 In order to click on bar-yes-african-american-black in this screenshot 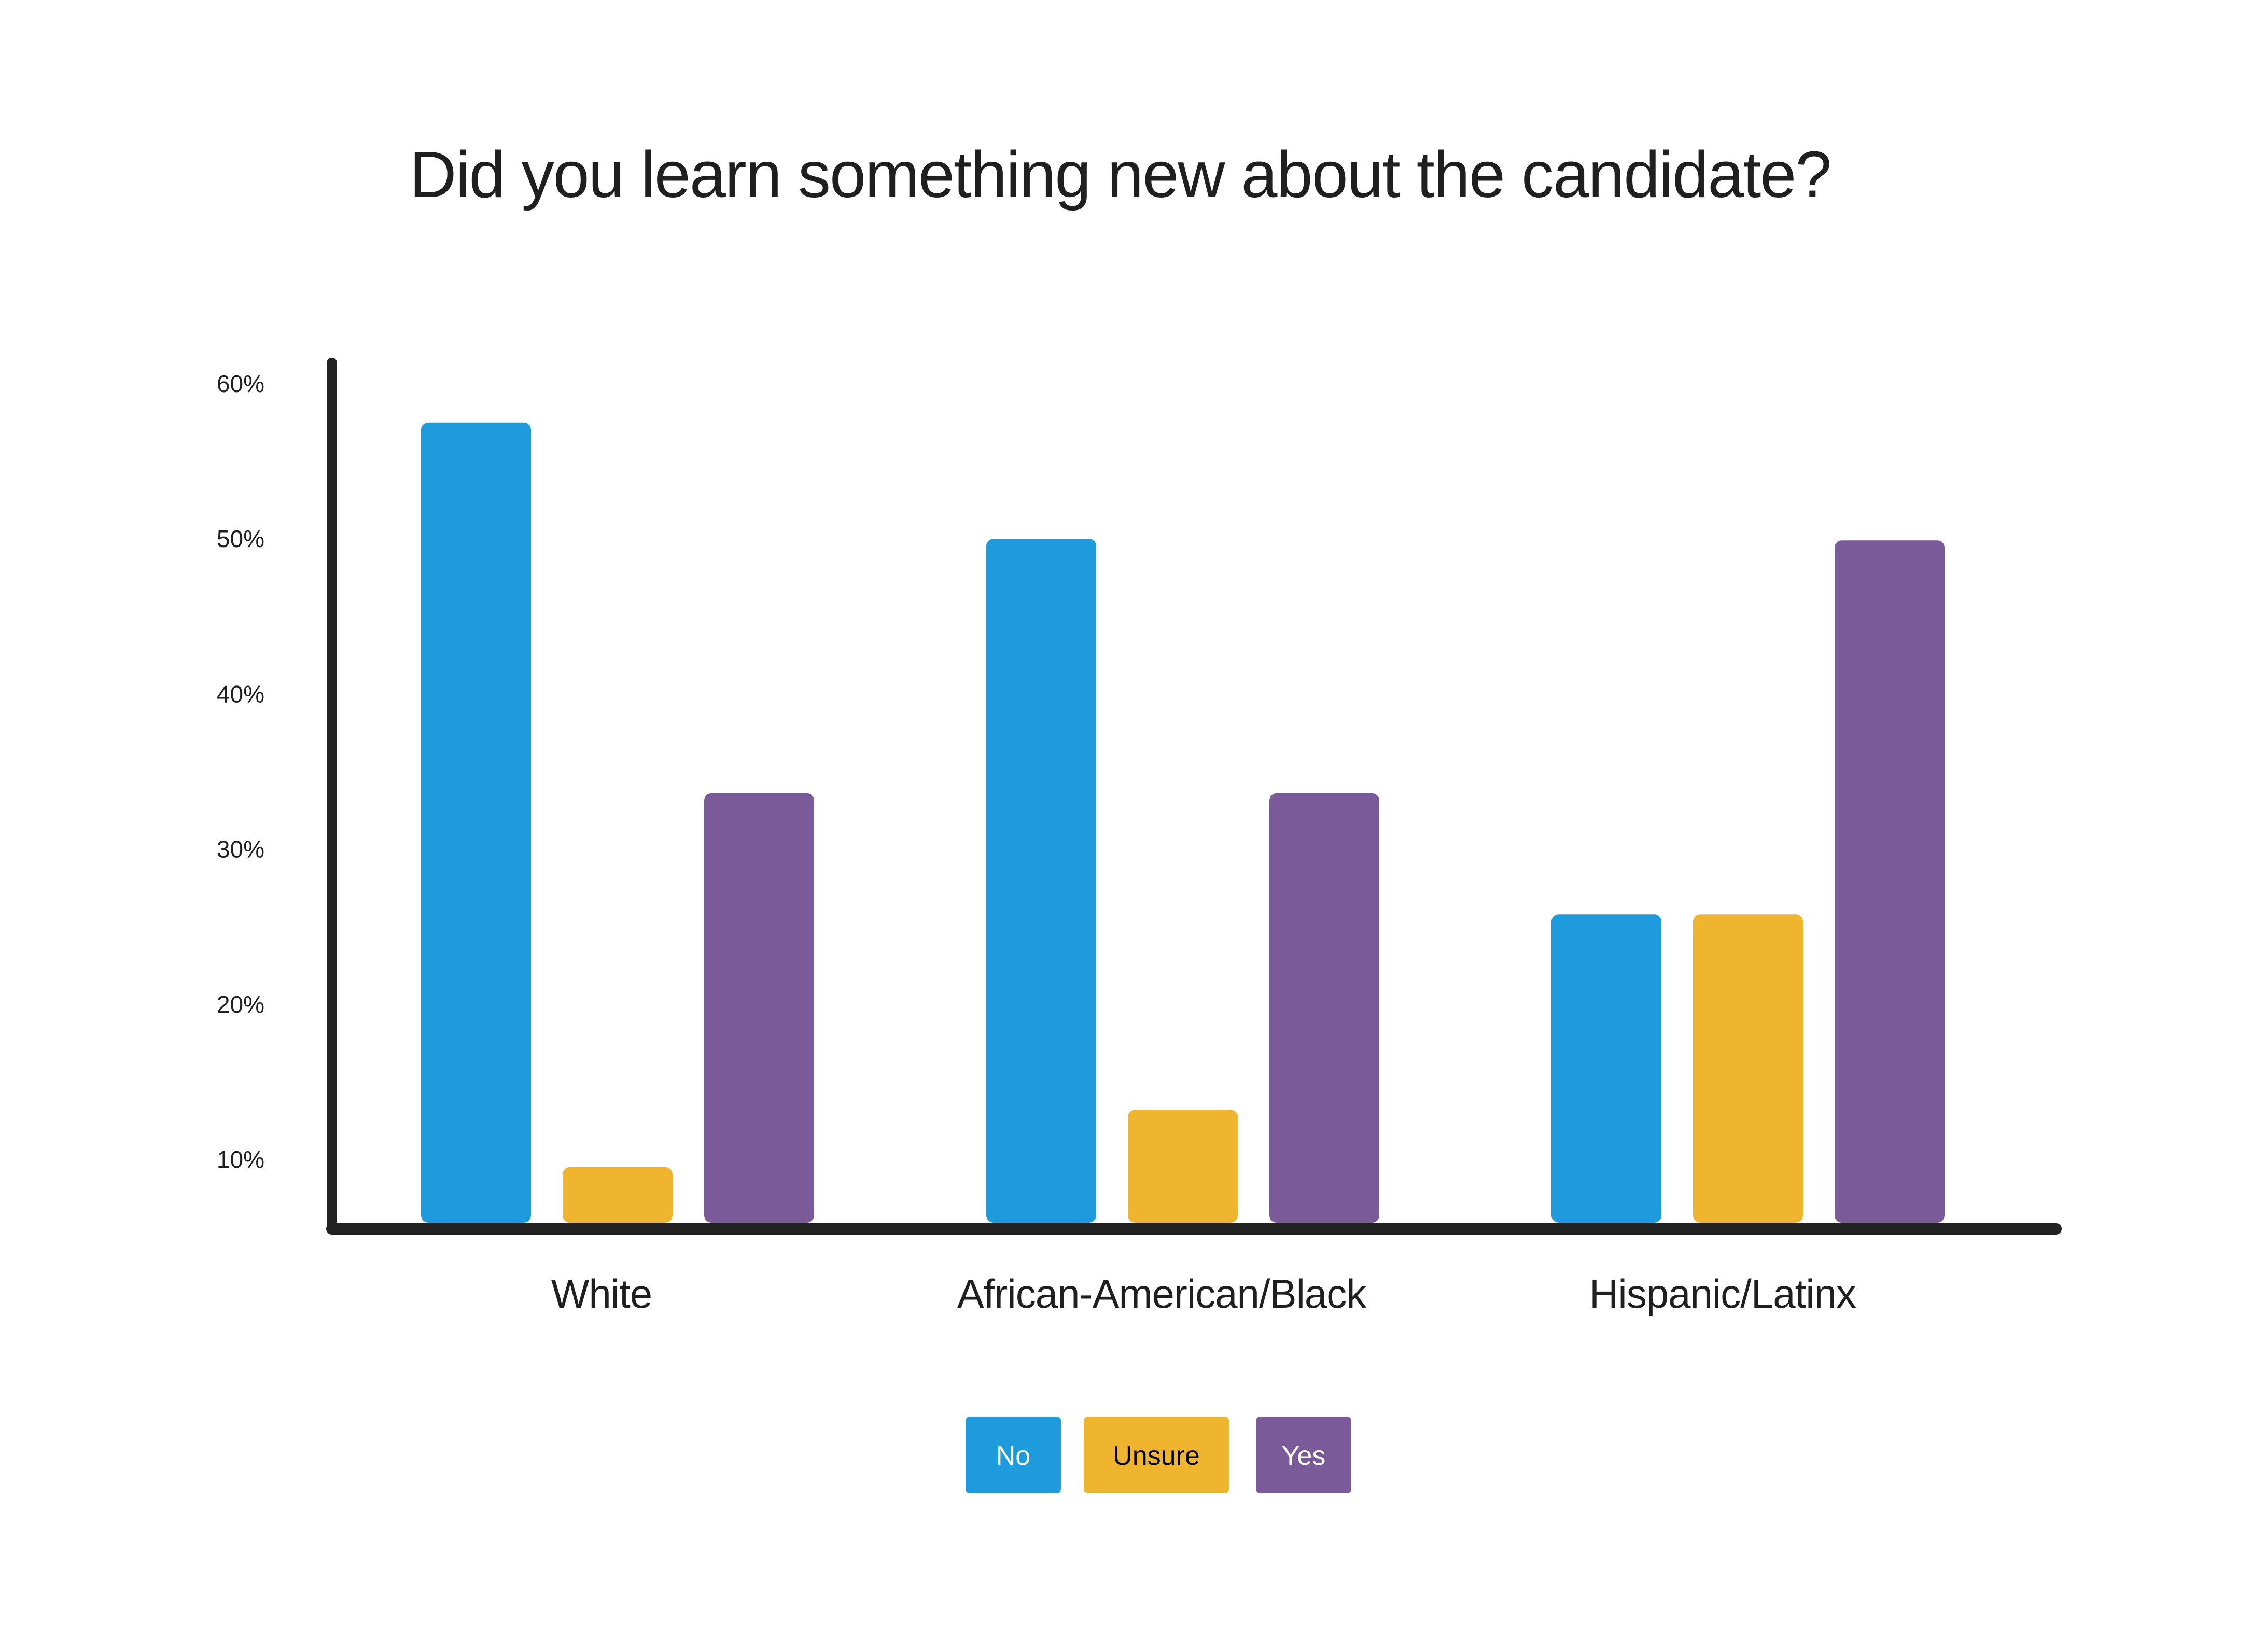, I will do `click(1324, 1008)`.